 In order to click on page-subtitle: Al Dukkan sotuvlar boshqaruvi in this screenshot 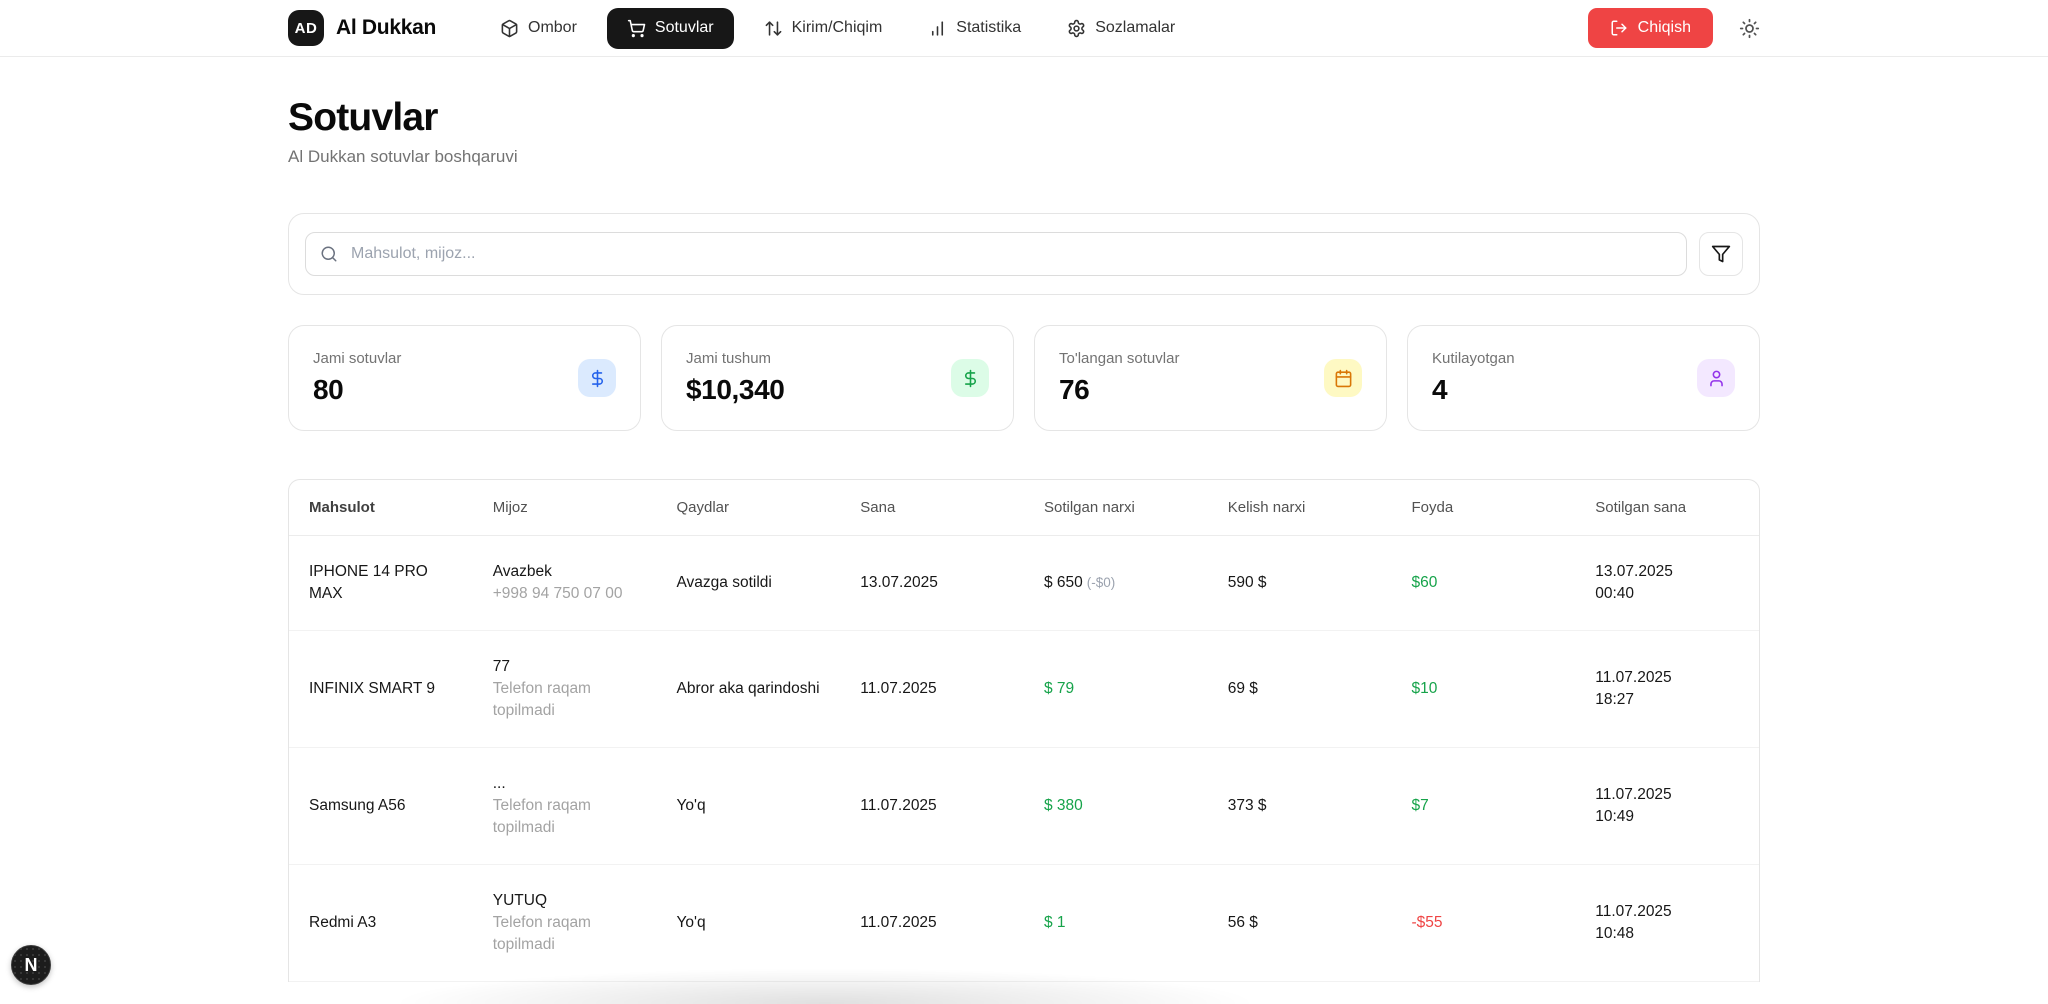, I will do `click(403, 156)`.